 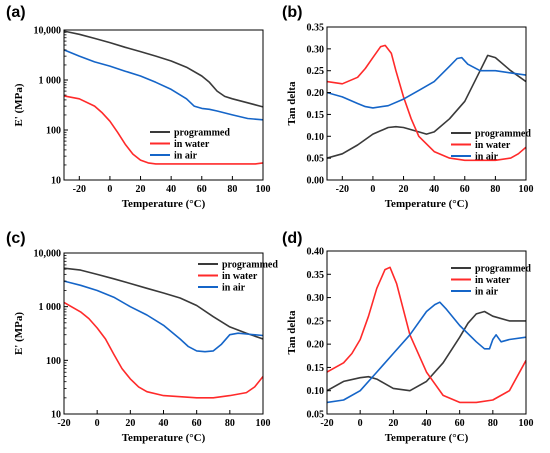 What do you see at coordinates (316, 252) in the screenshot?
I see `y-tick-label: 0.40` at bounding box center [316, 252].